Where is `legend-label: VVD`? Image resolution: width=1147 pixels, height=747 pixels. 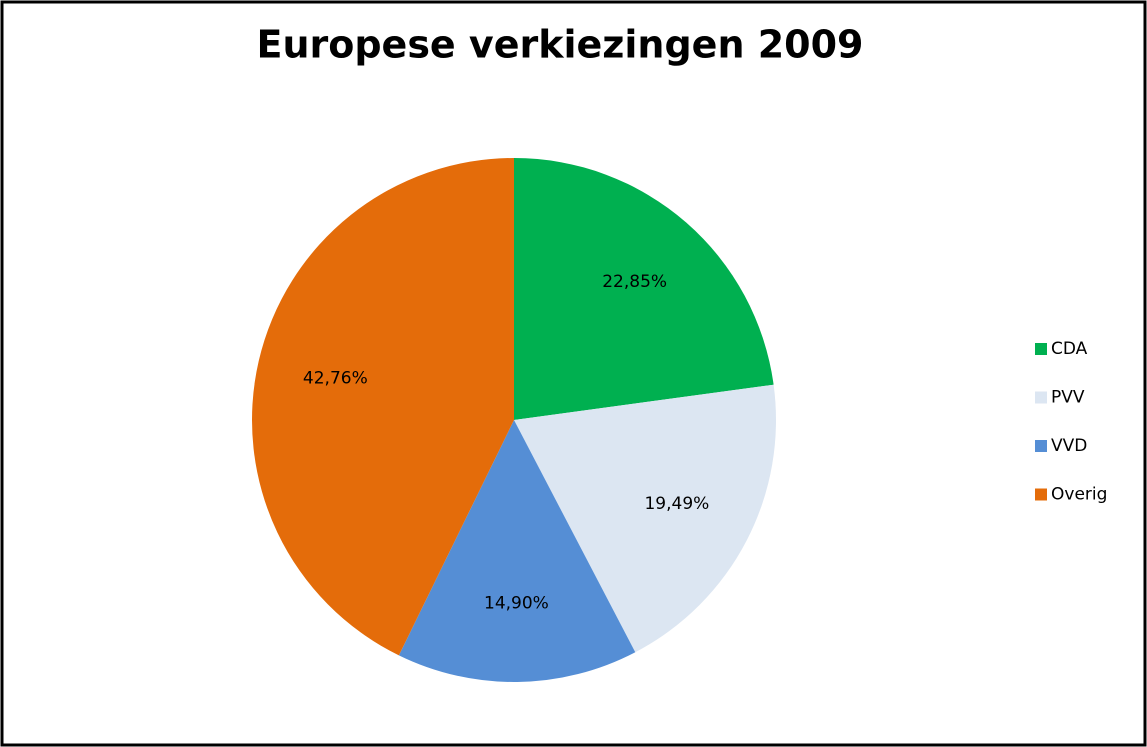
legend-label: VVD is located at coordinates (1069, 446).